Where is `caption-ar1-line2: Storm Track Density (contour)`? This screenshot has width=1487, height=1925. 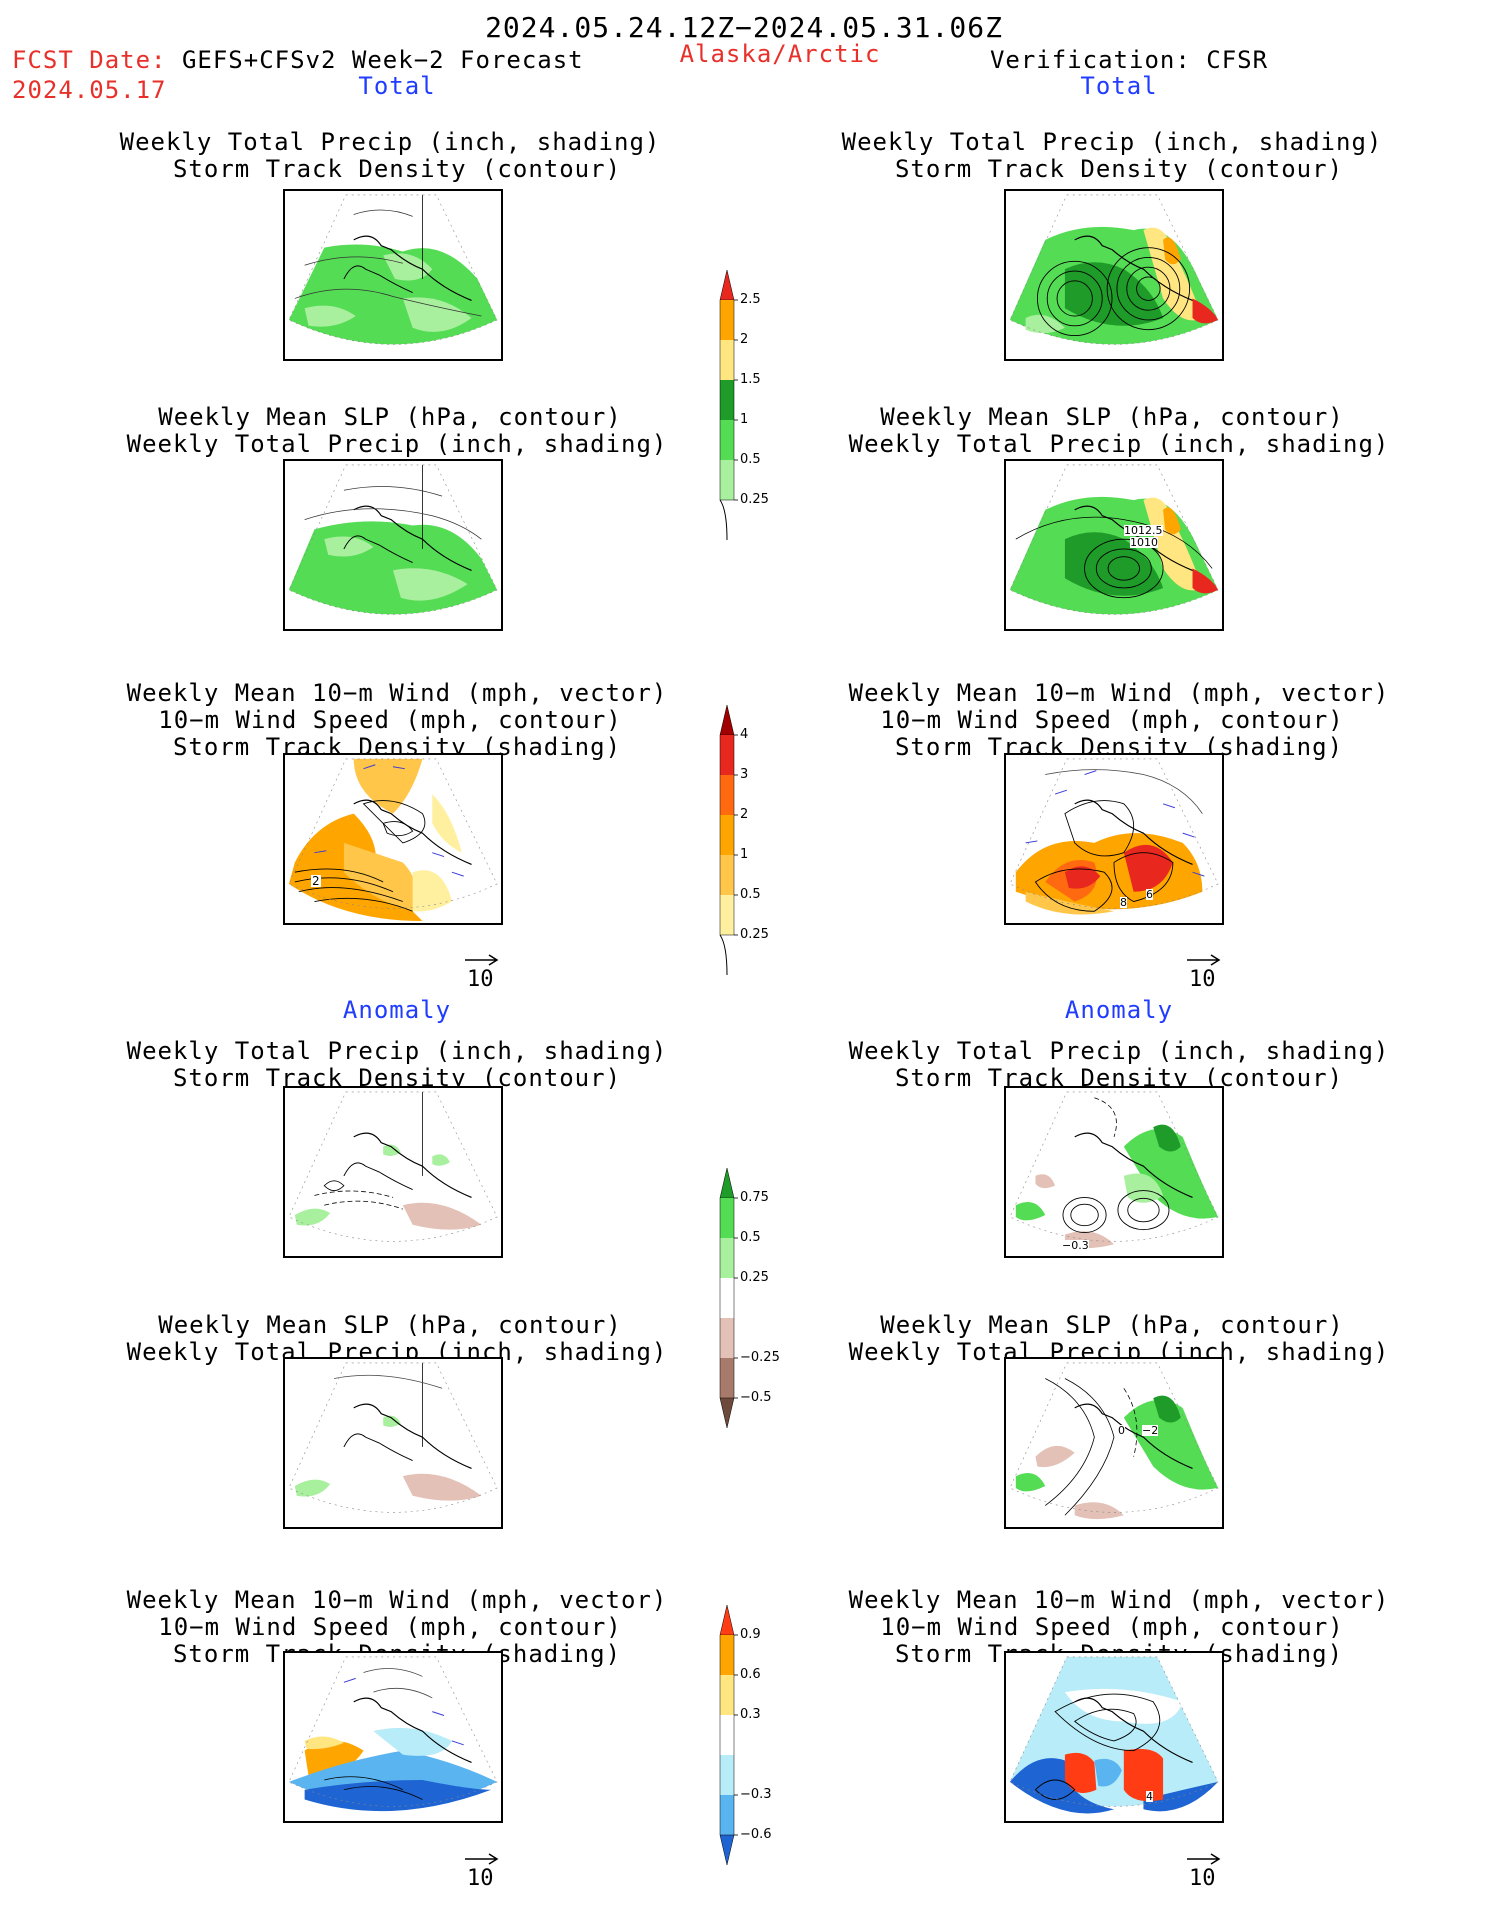
caption-ar1-line2: Storm Track Density (contour) is located at coordinates (1119, 1078).